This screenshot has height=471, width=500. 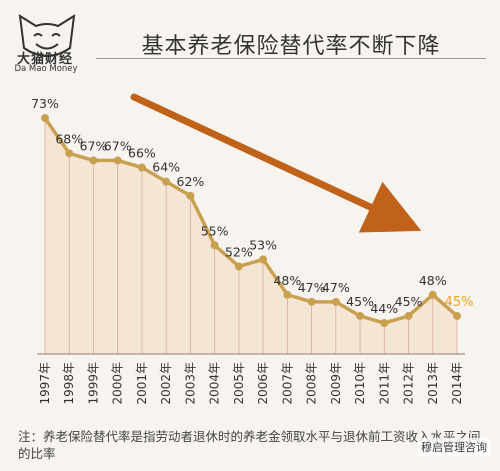 What do you see at coordinates (118, 383) in the screenshot?
I see `x-tick-label: 2000年` at bounding box center [118, 383].